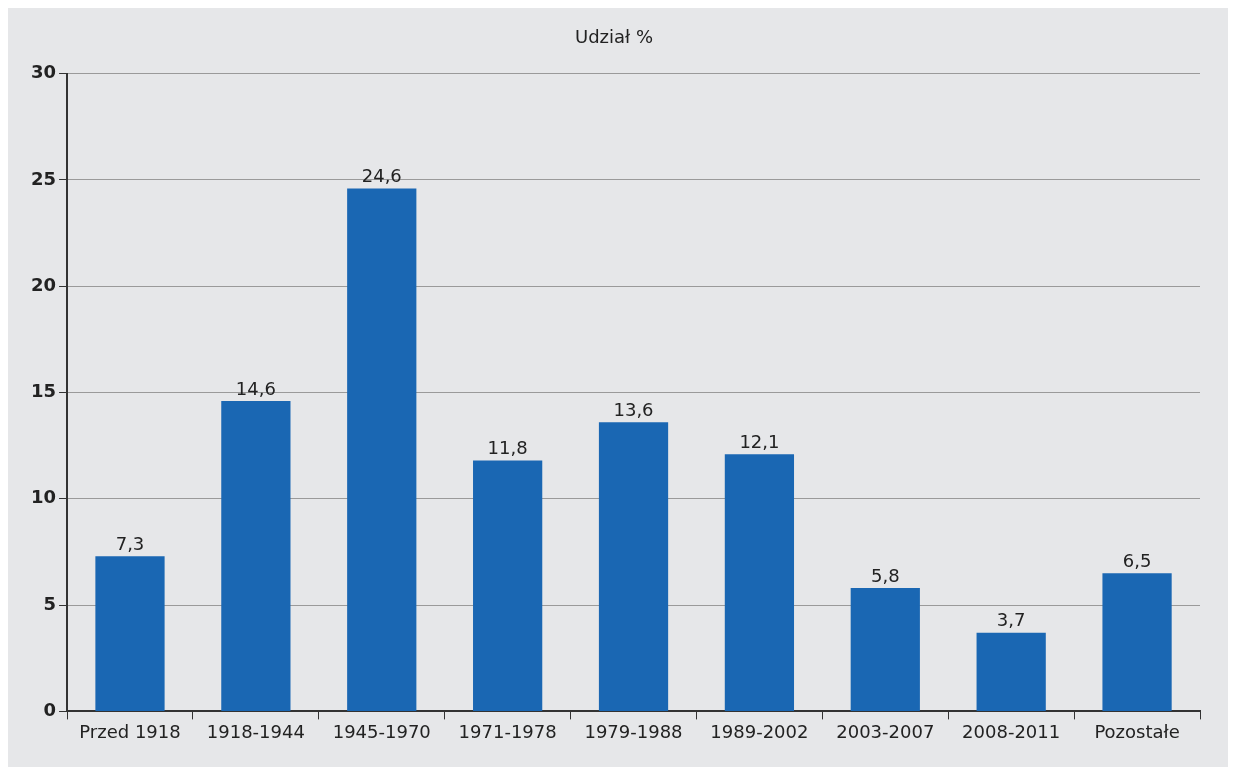 This screenshot has height=775, width=1236. What do you see at coordinates (1137, 731) in the screenshot?
I see `x-tick-label: Pozostałe` at bounding box center [1137, 731].